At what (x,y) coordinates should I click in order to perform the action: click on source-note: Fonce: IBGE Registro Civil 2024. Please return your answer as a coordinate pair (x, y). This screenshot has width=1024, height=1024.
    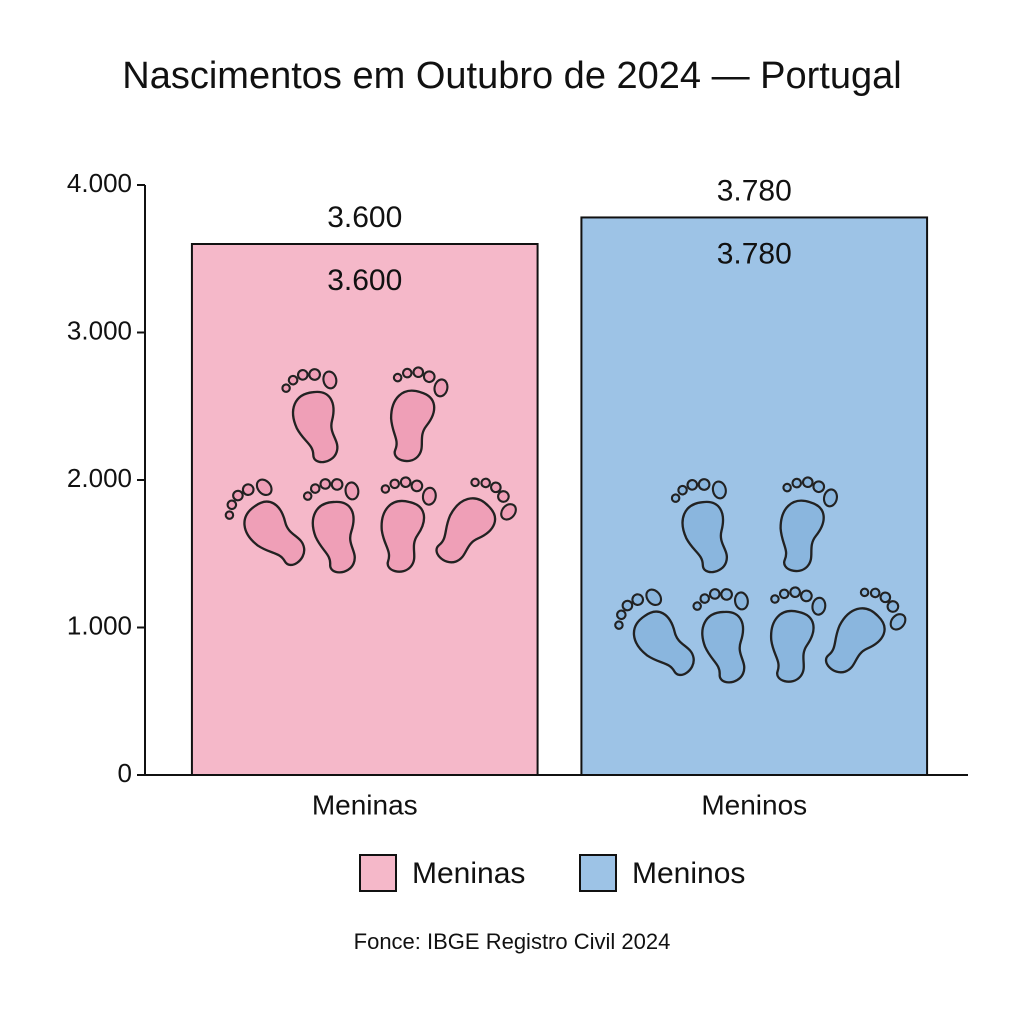
    Looking at the image, I should click on (512, 941).